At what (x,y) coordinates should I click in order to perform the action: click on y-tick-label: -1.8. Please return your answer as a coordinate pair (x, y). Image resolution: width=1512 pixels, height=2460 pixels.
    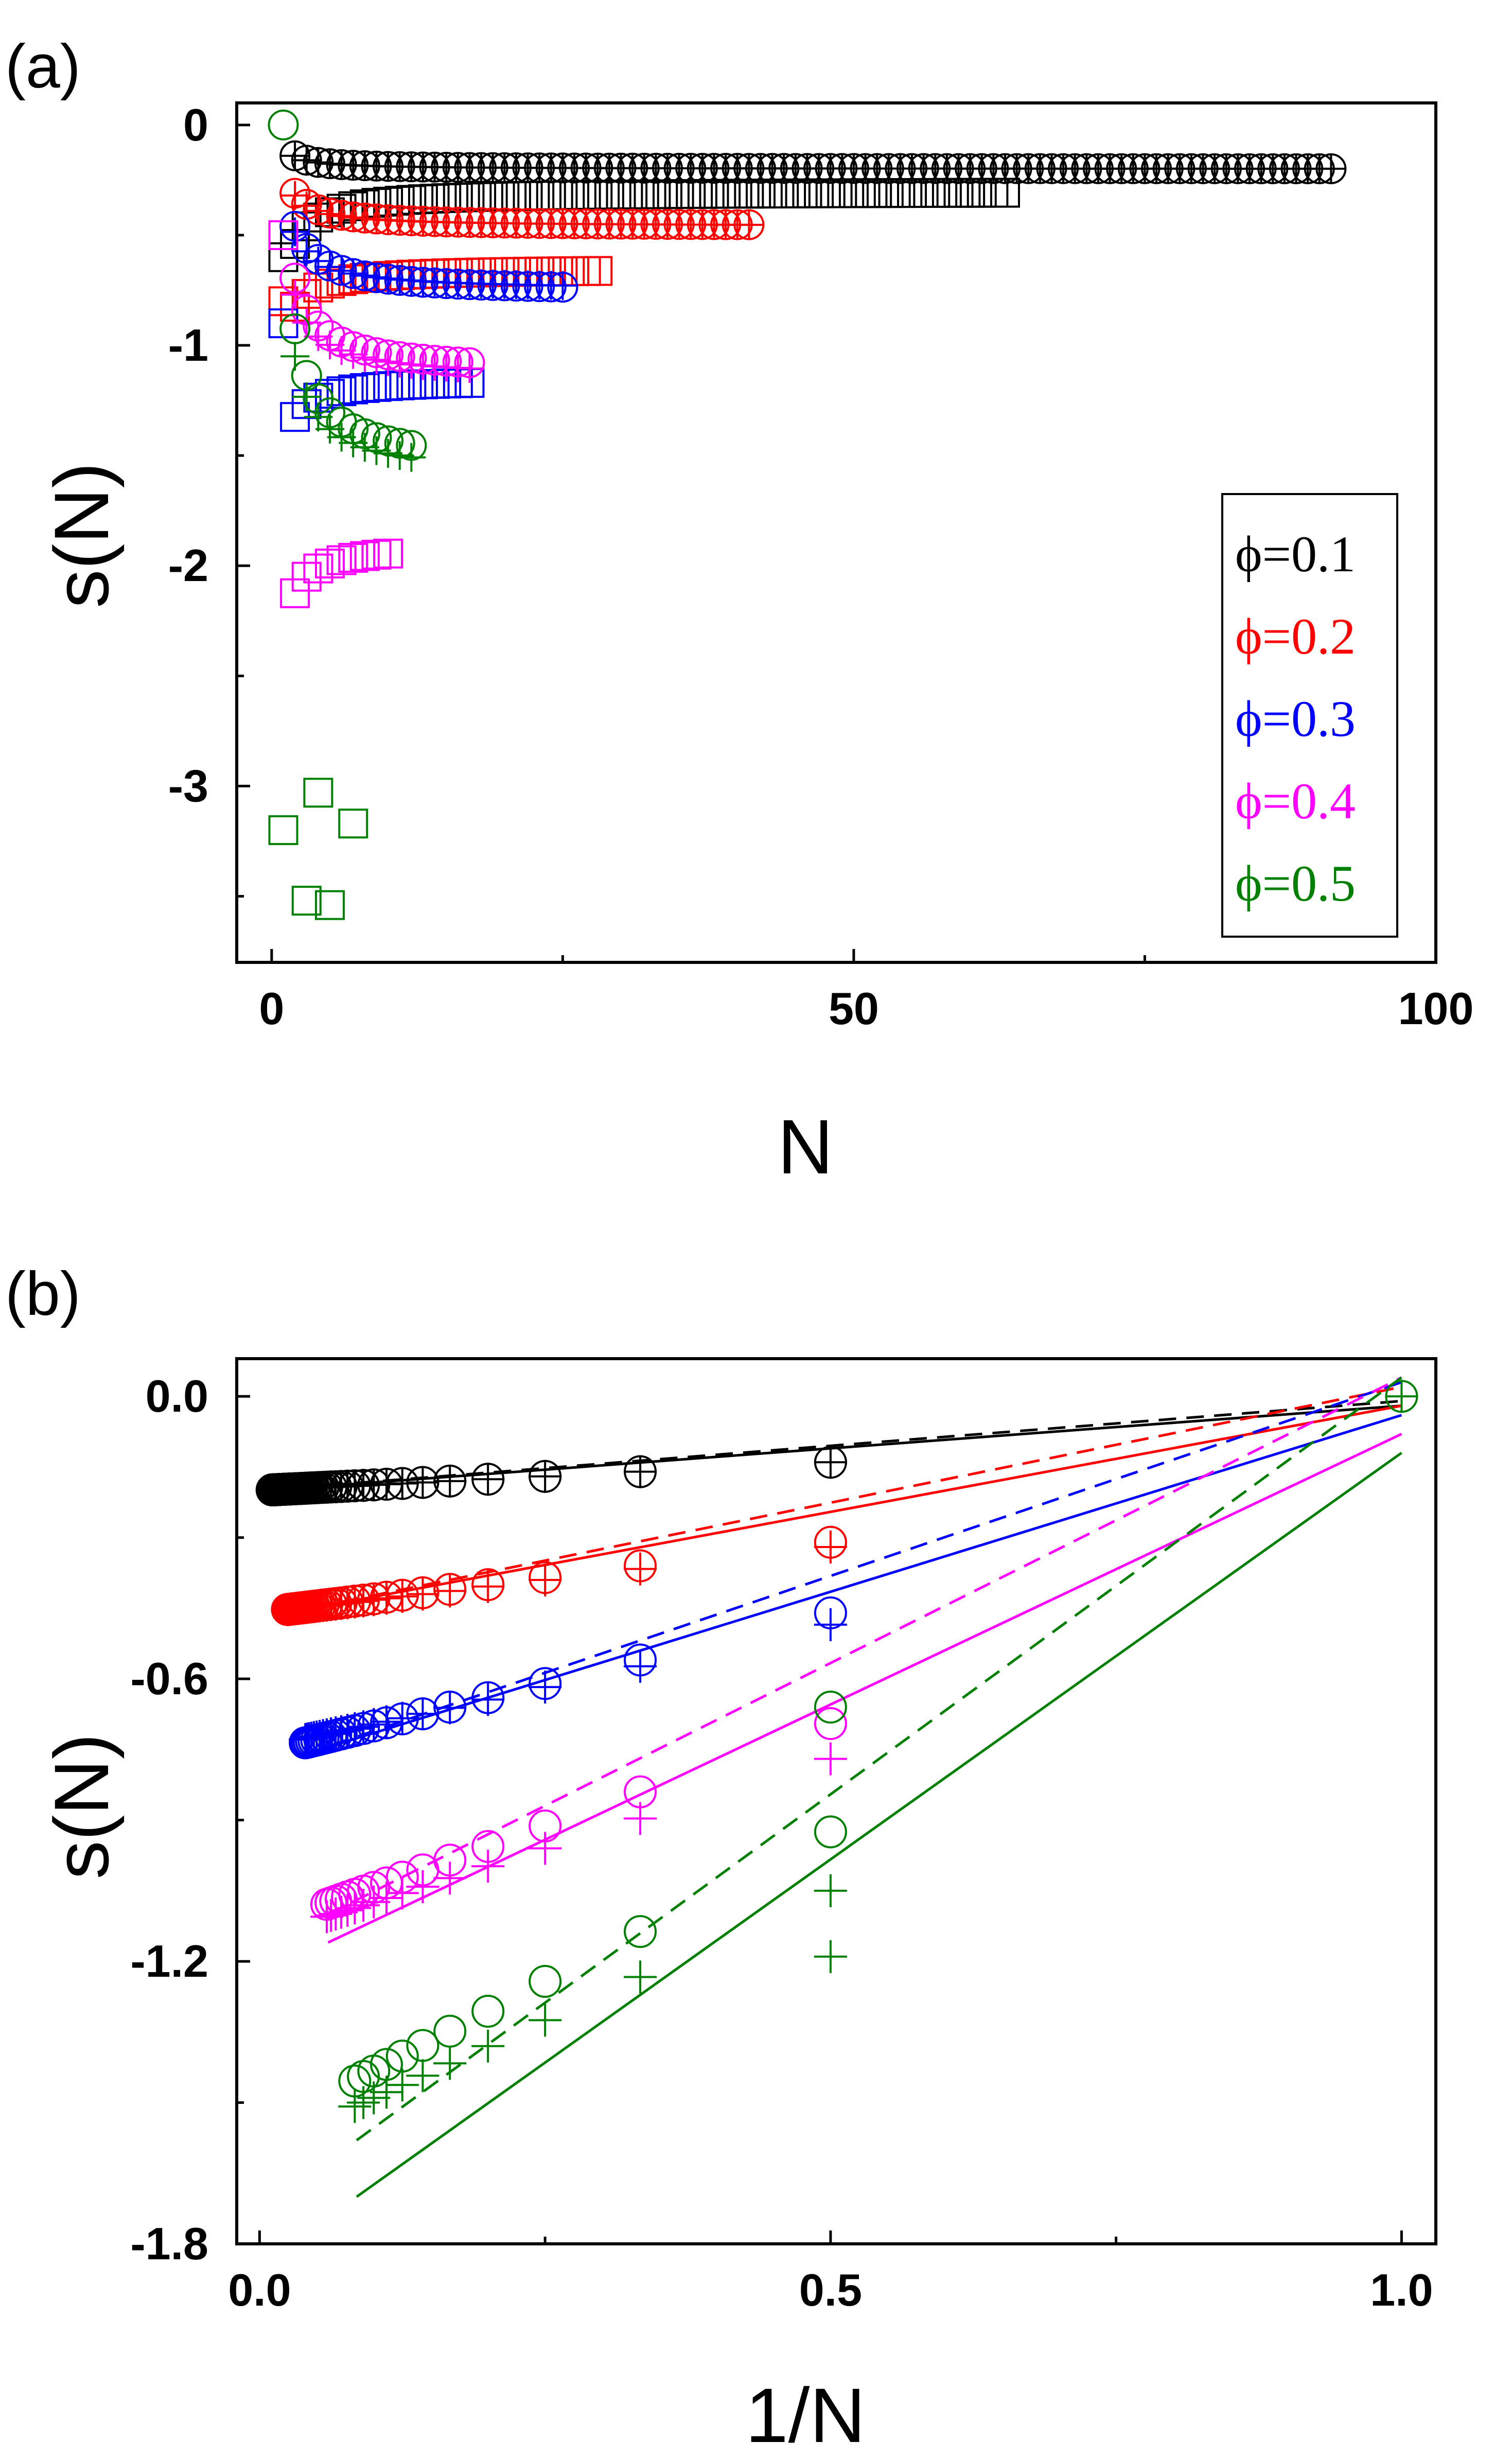
    Looking at the image, I should click on (169, 2243).